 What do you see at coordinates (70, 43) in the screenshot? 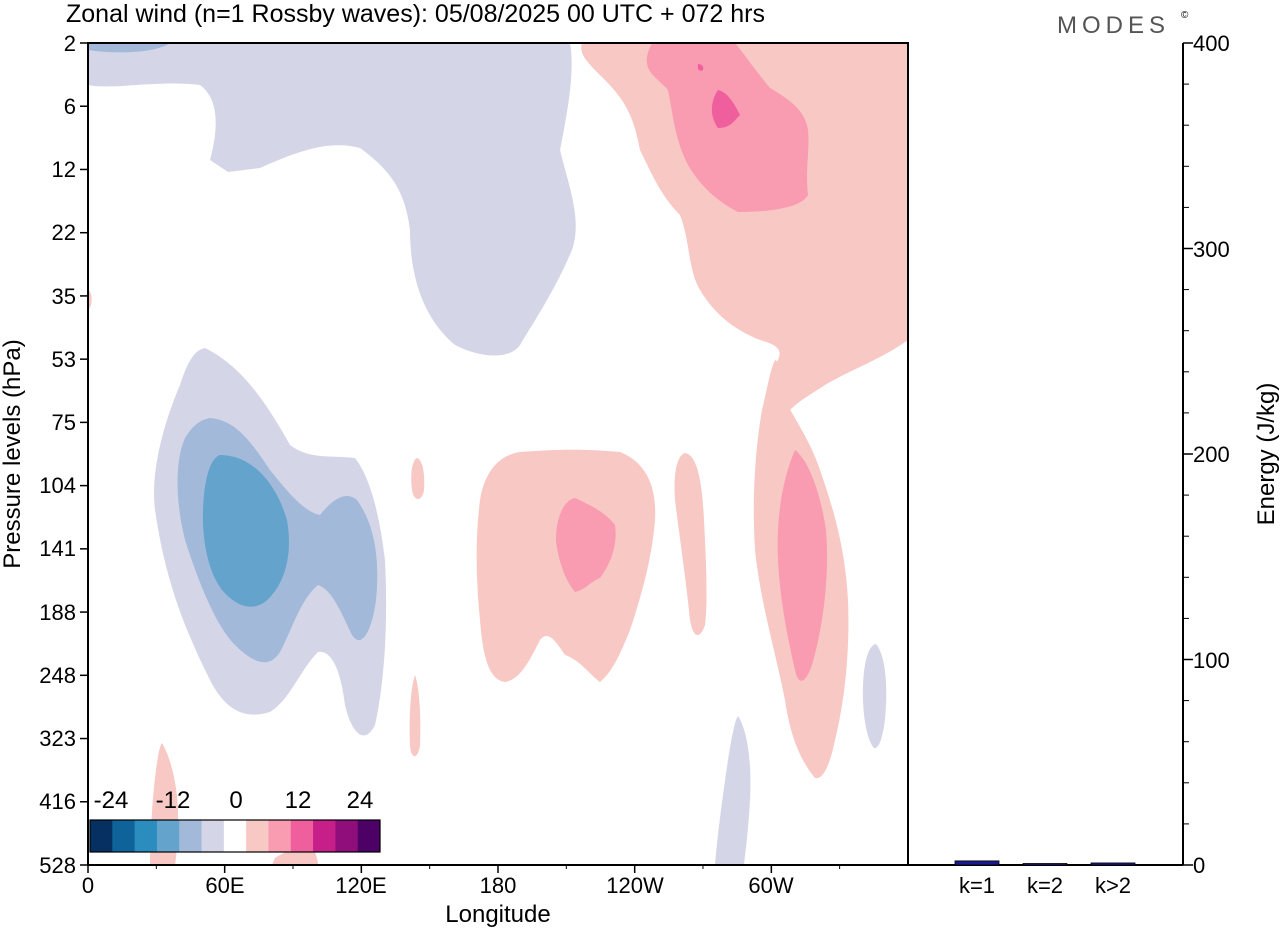
I see `y-tick-label: 2` at bounding box center [70, 43].